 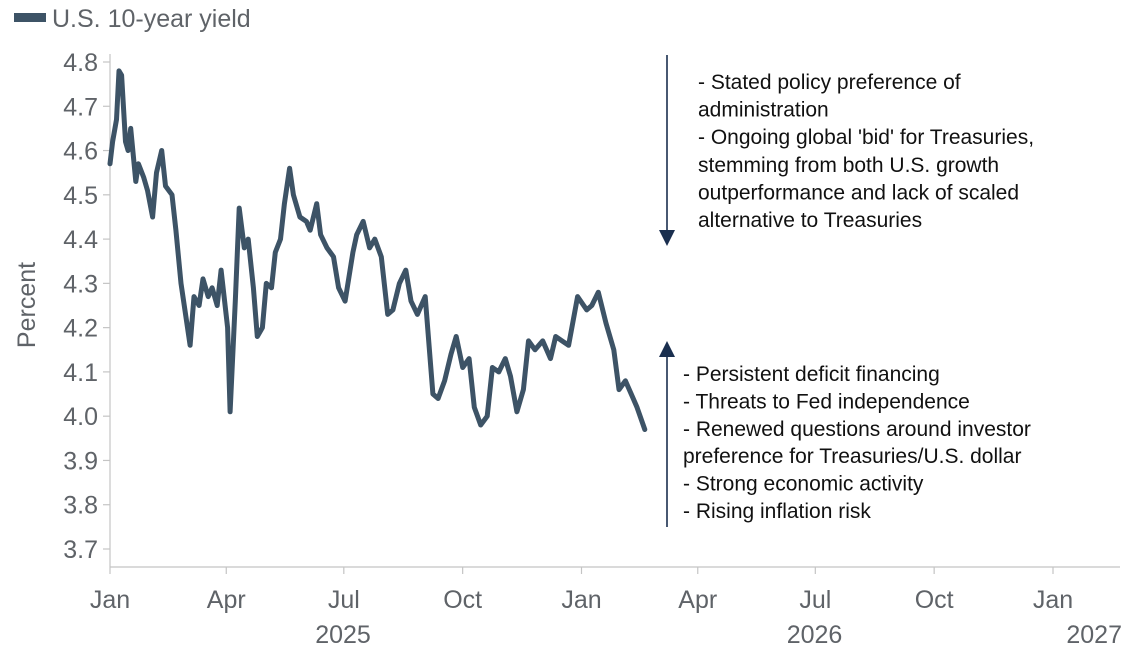 I want to click on annotation-line: - Threats to Fed independence, so click(x=826, y=401).